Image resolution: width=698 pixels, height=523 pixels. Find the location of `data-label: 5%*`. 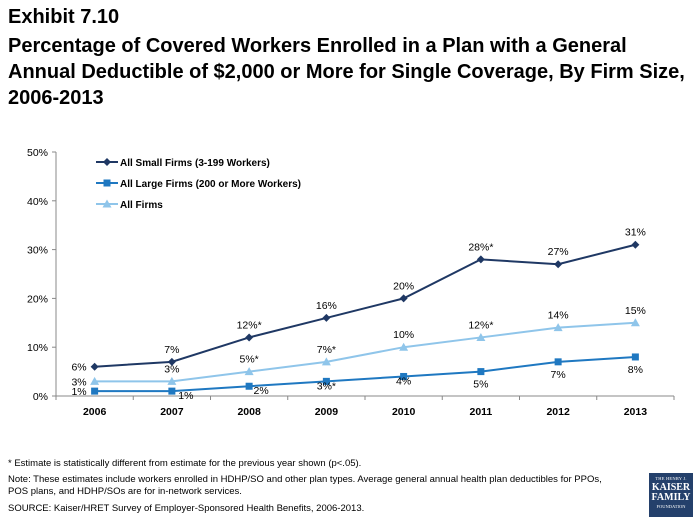

data-label: 5%* is located at coordinates (248, 360).